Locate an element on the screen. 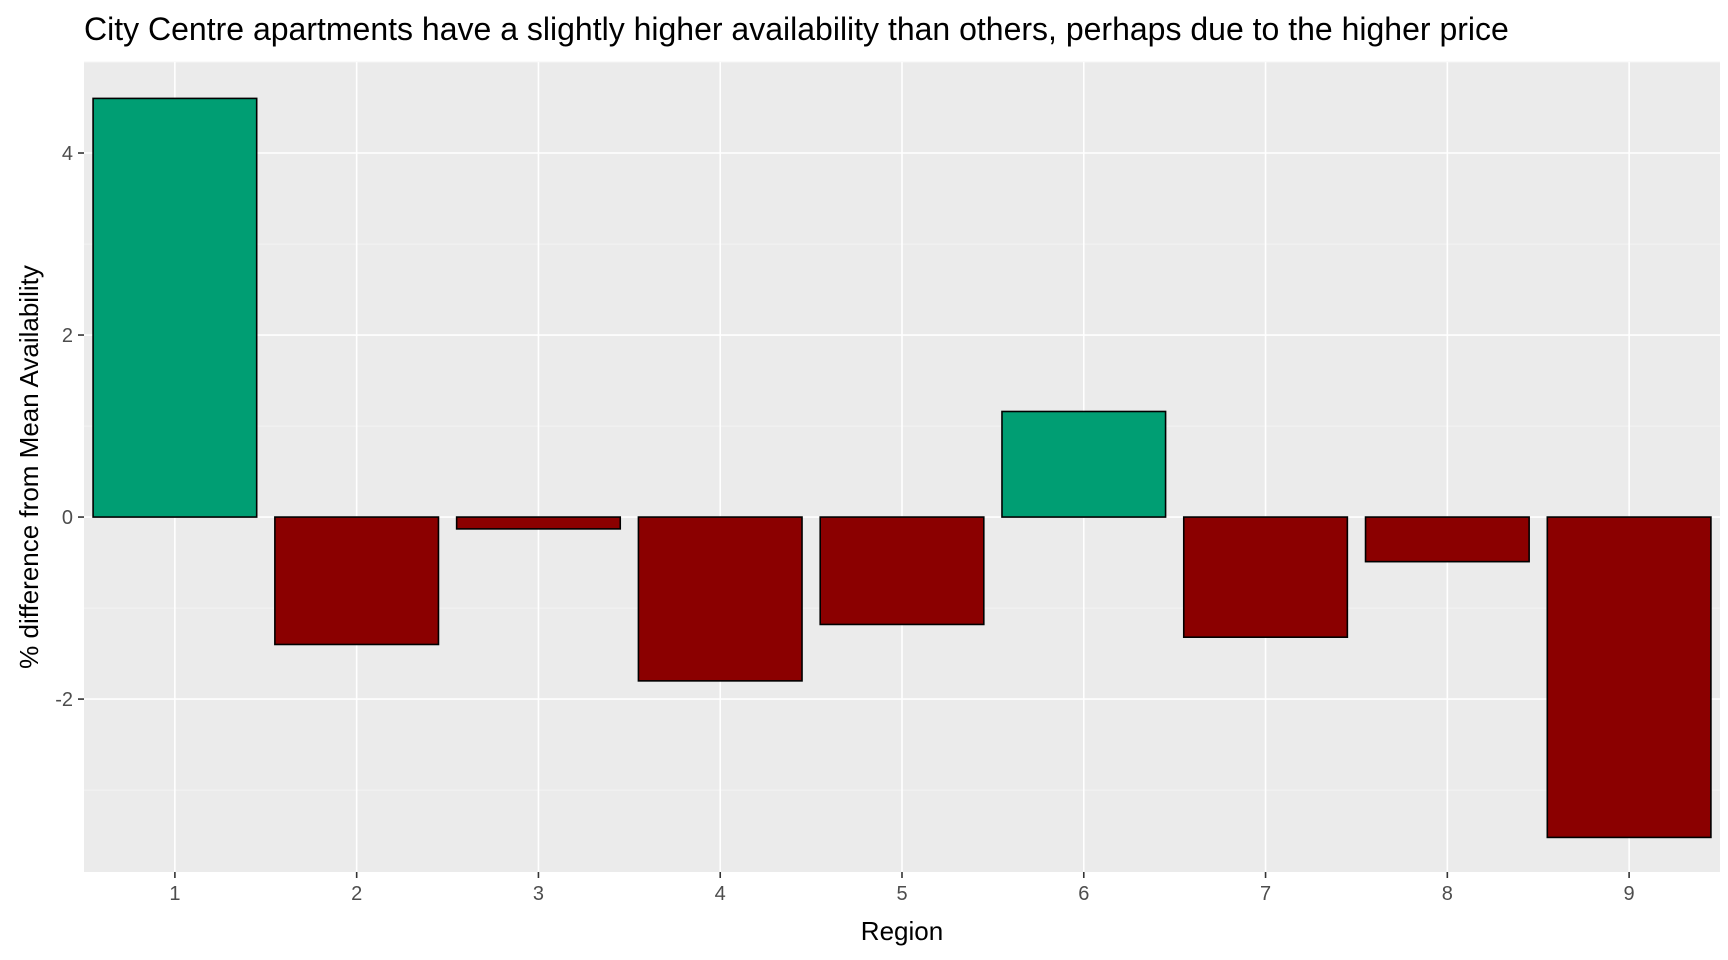 This screenshot has height=960, width=1728. x-axis: 1 2 3 4 5 6 7 8 9 is located at coordinates (902, 888).